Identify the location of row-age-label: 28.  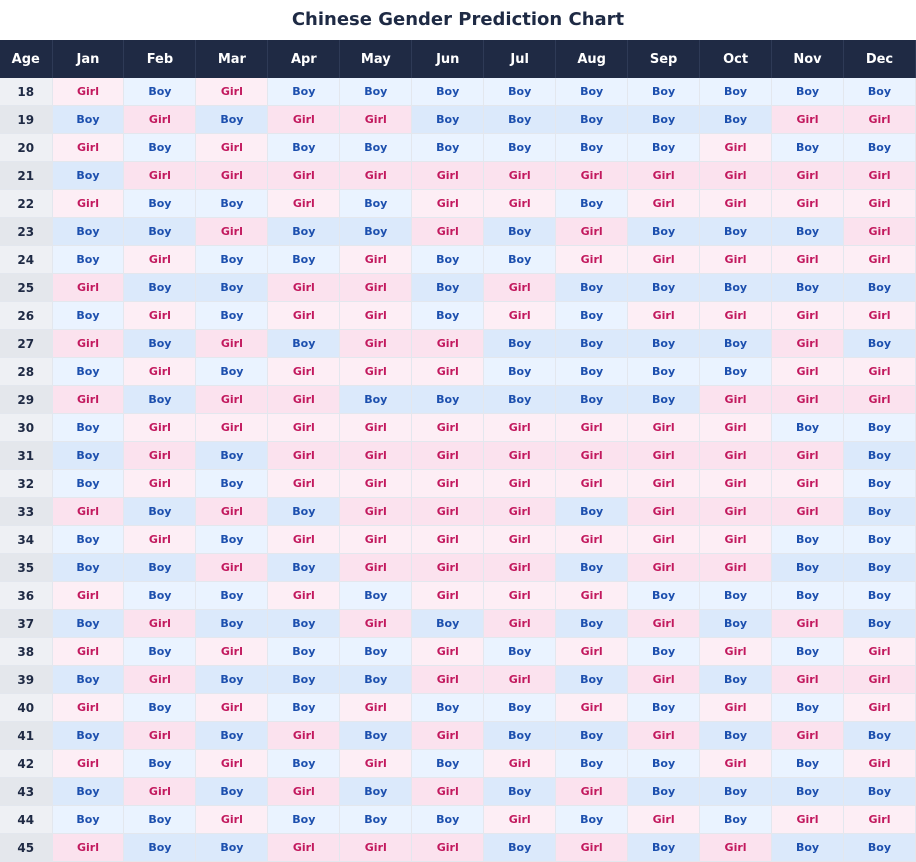
(26, 371).